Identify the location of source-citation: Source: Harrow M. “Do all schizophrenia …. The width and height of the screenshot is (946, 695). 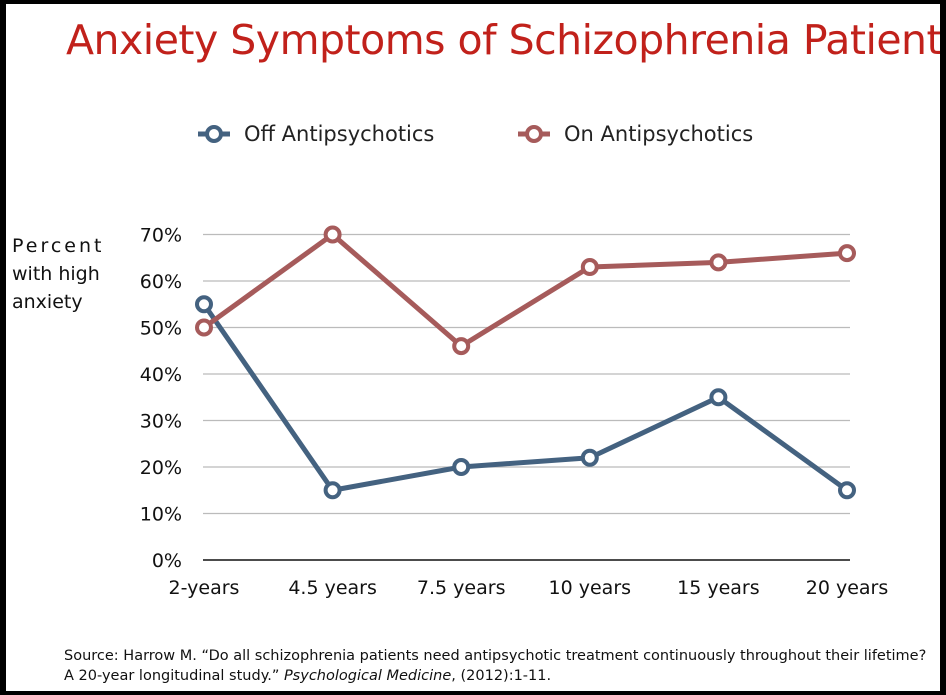
(499, 666).